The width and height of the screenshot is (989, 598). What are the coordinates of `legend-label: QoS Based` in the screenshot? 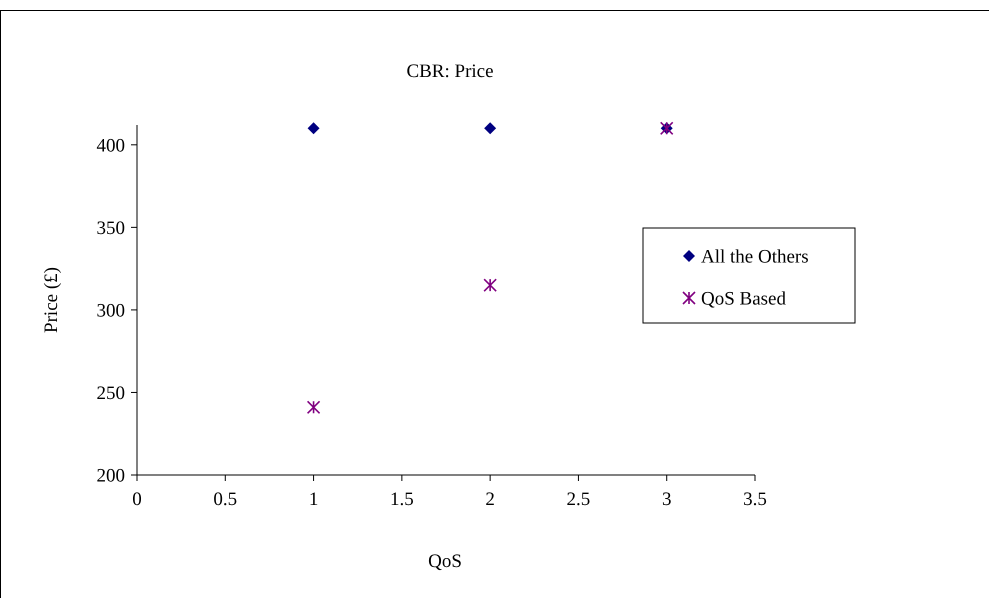 It's located at (743, 299).